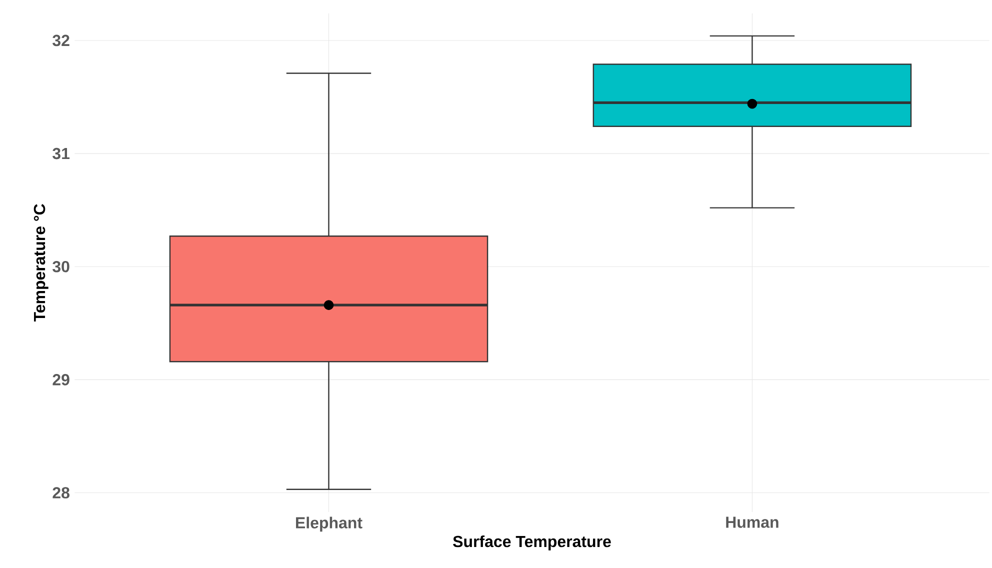 The image size is (992, 568). I want to click on y-tick-label: 31, so click(61, 154).